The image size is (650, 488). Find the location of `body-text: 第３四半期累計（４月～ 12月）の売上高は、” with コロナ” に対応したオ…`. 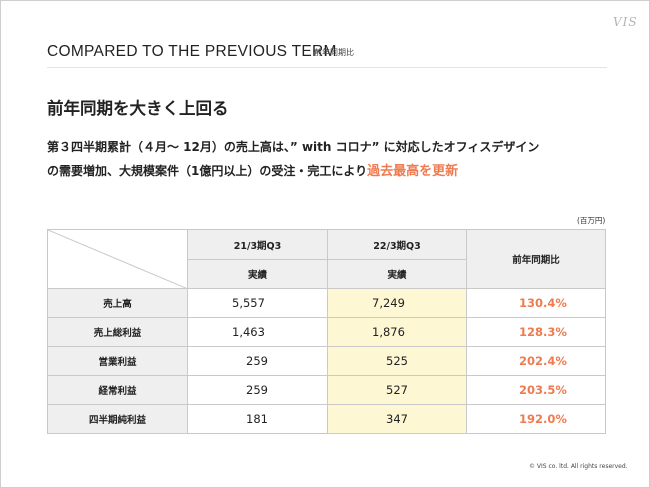

body-text: 第３四半期累計（４月～ 12月）の売上高は、” with コロナ” に対応したオ… is located at coordinates (334, 159).